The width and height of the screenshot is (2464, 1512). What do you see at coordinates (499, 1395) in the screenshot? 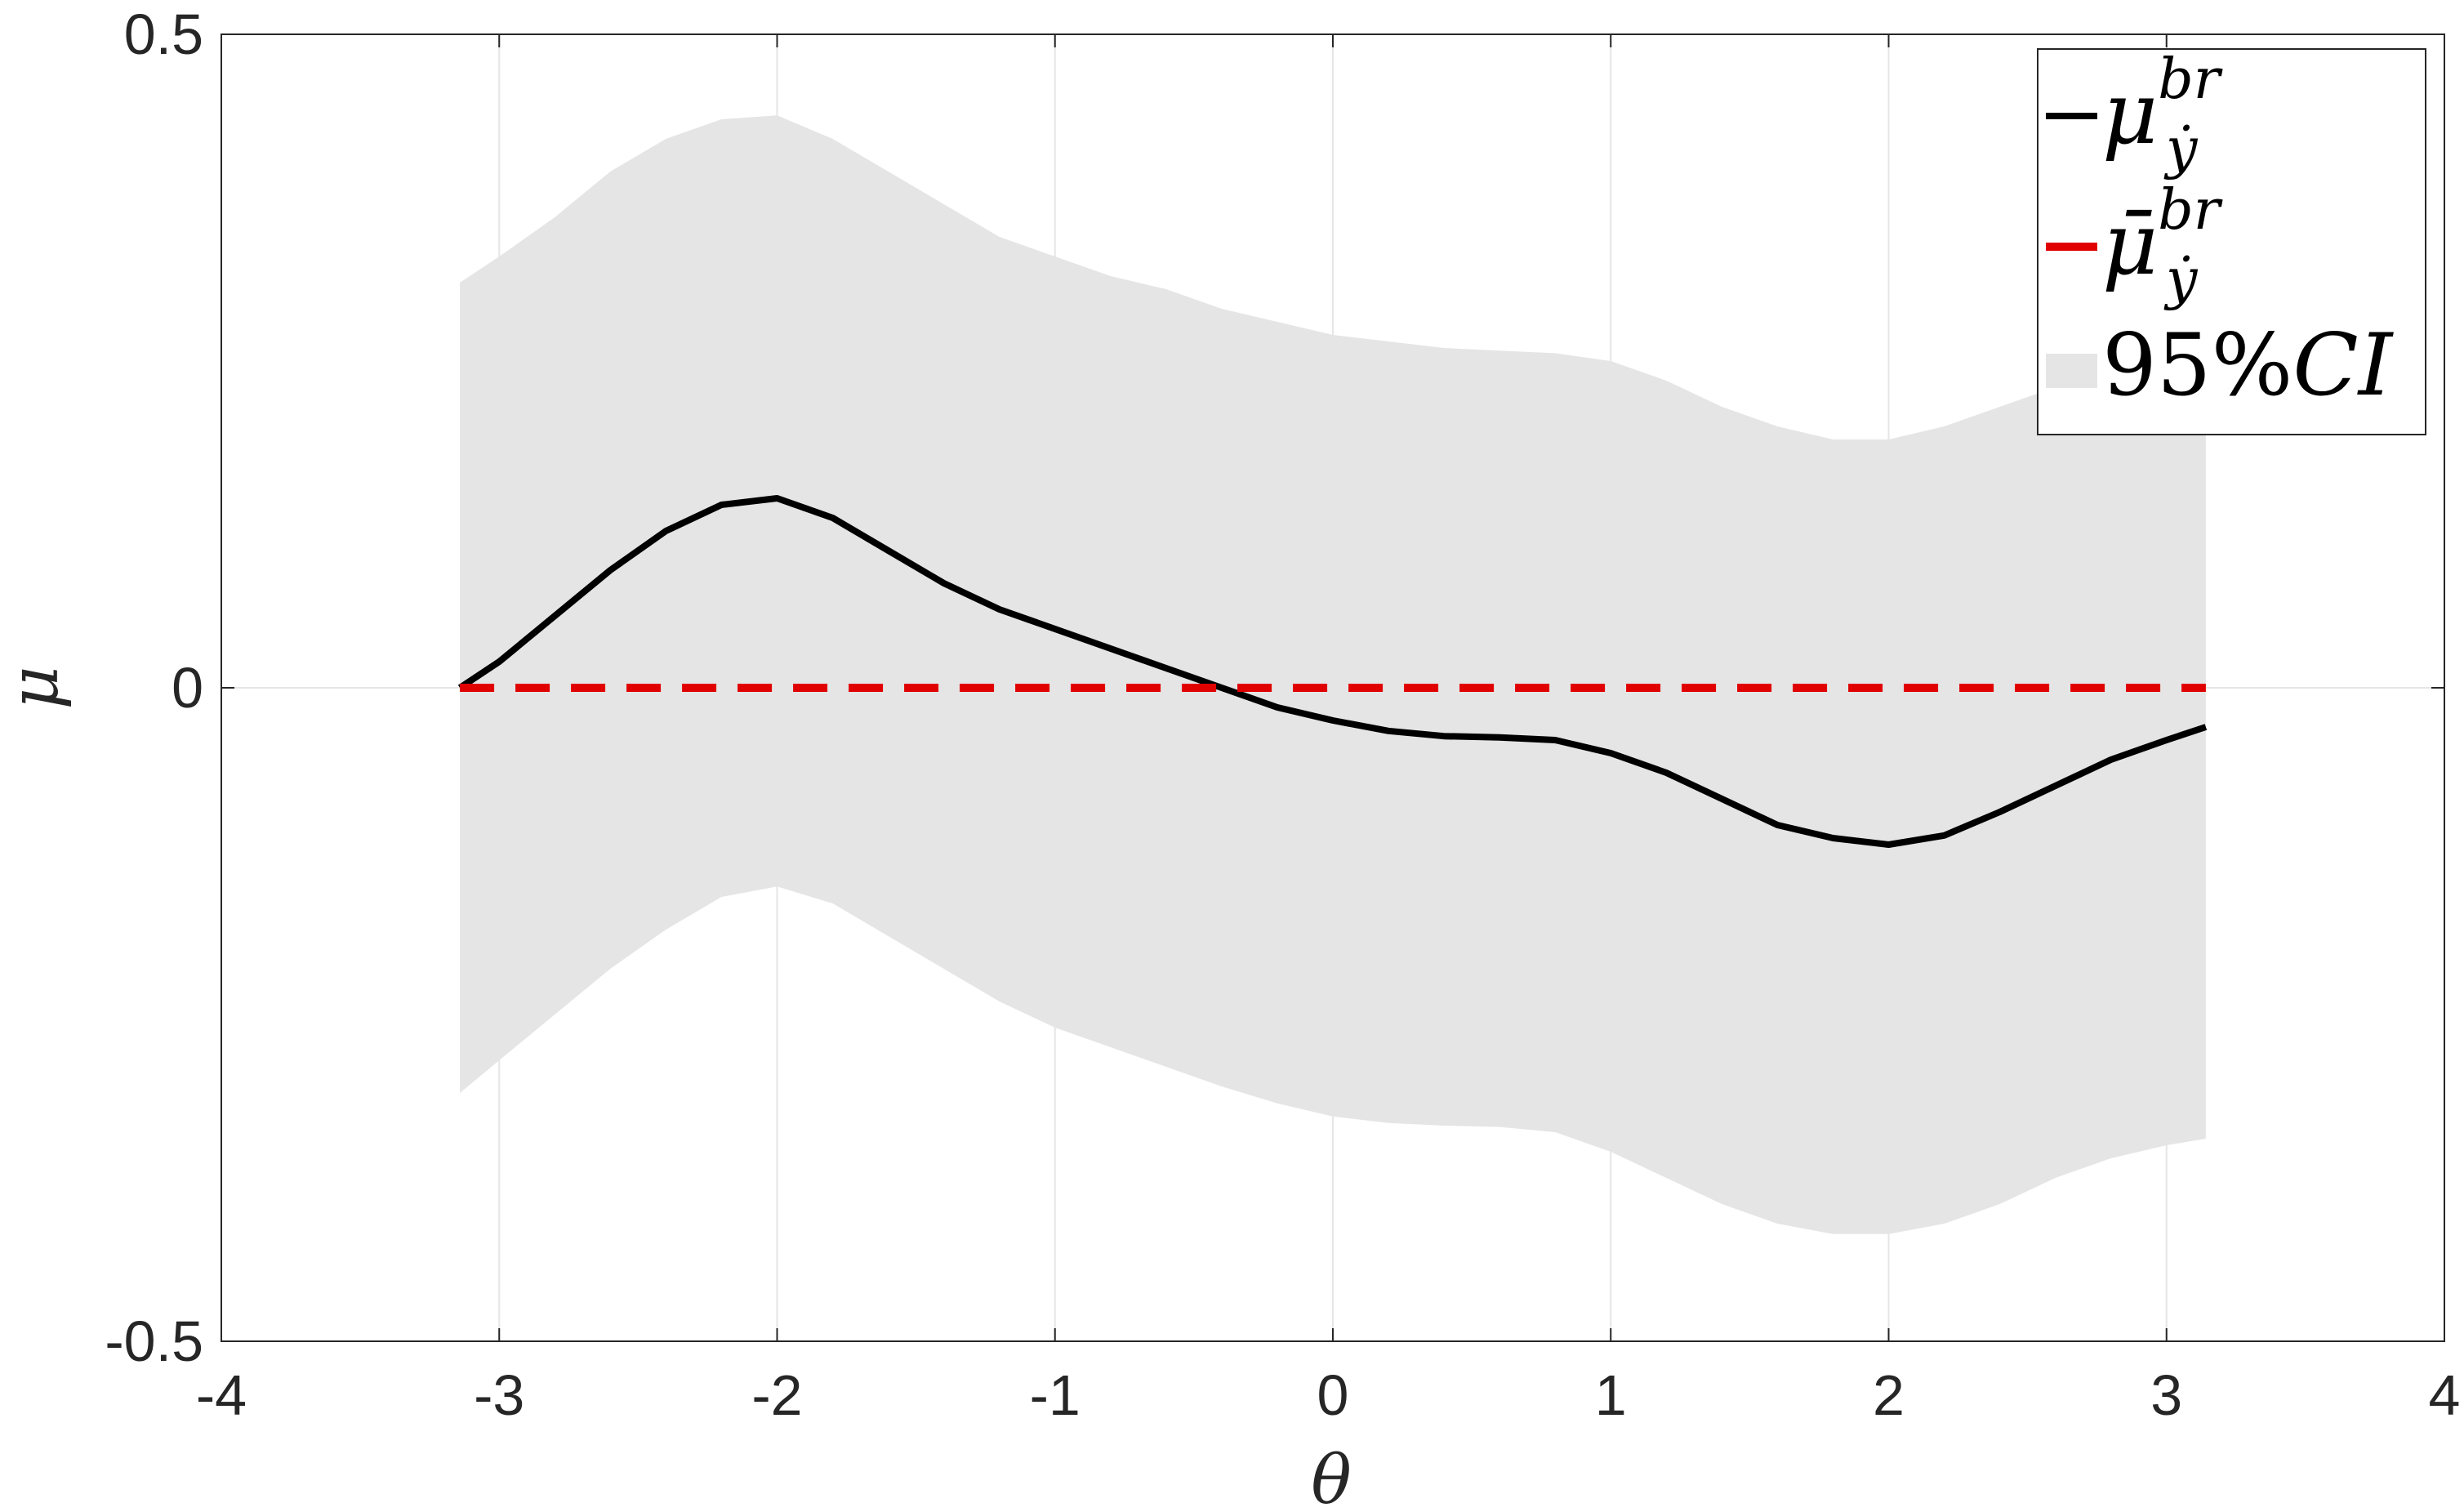
I see `x-tick-label-1: -3` at bounding box center [499, 1395].